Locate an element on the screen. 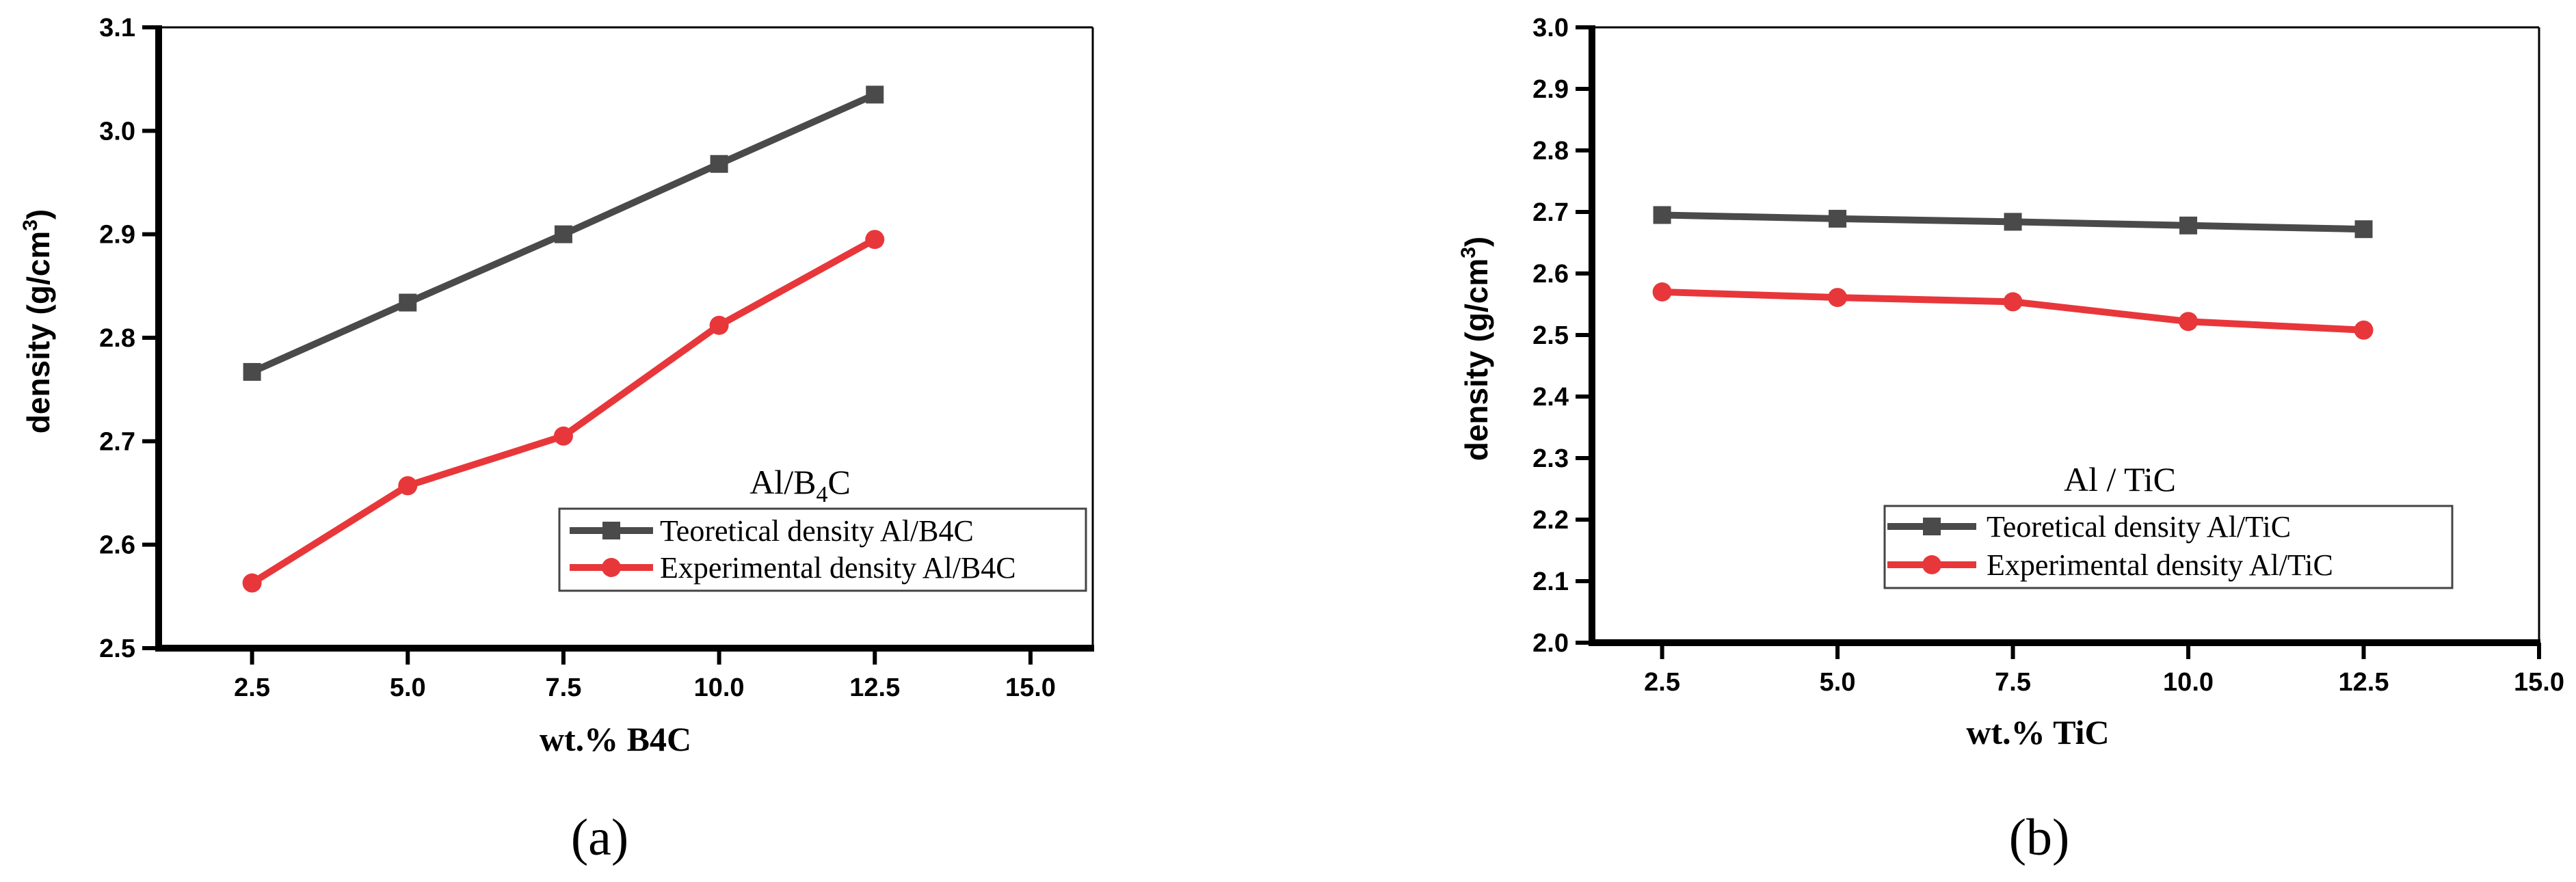 Image resolution: width=2576 pixels, height=882 pixels. chart-b-panel-label: (b) is located at coordinates (2039, 837).